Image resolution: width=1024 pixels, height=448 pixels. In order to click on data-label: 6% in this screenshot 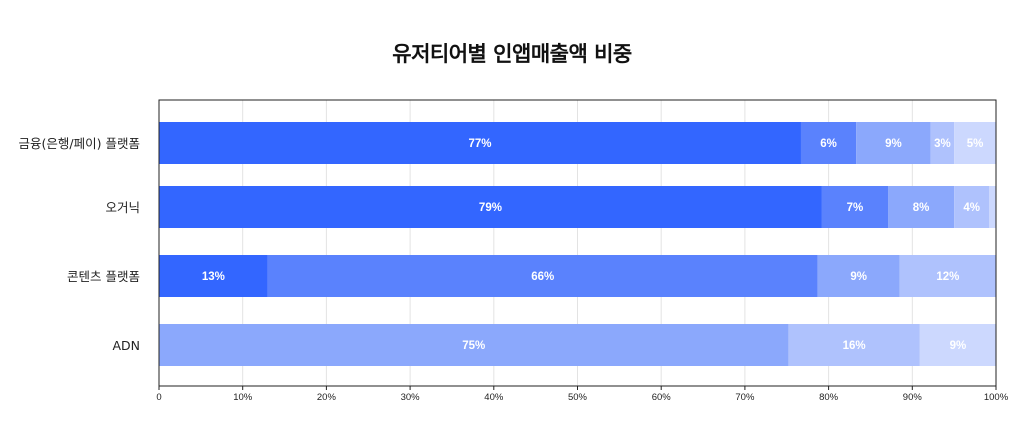, I will do `click(828, 144)`.